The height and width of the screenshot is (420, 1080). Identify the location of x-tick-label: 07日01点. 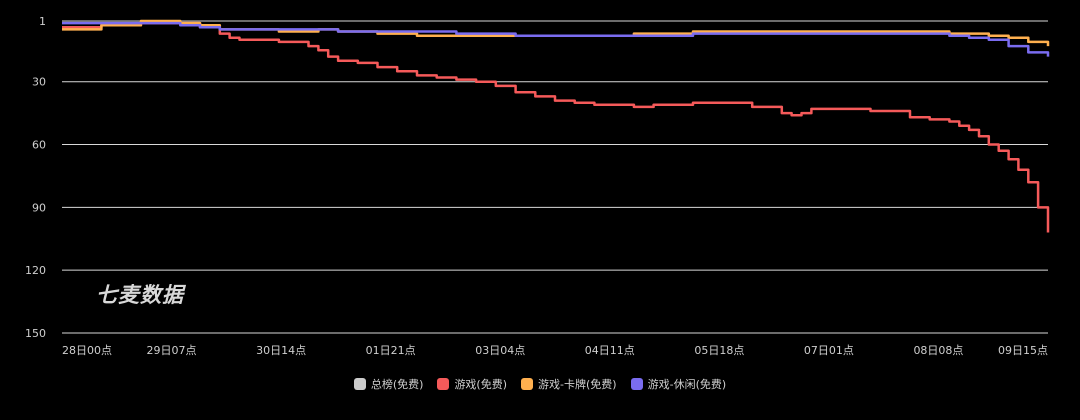
(829, 350).